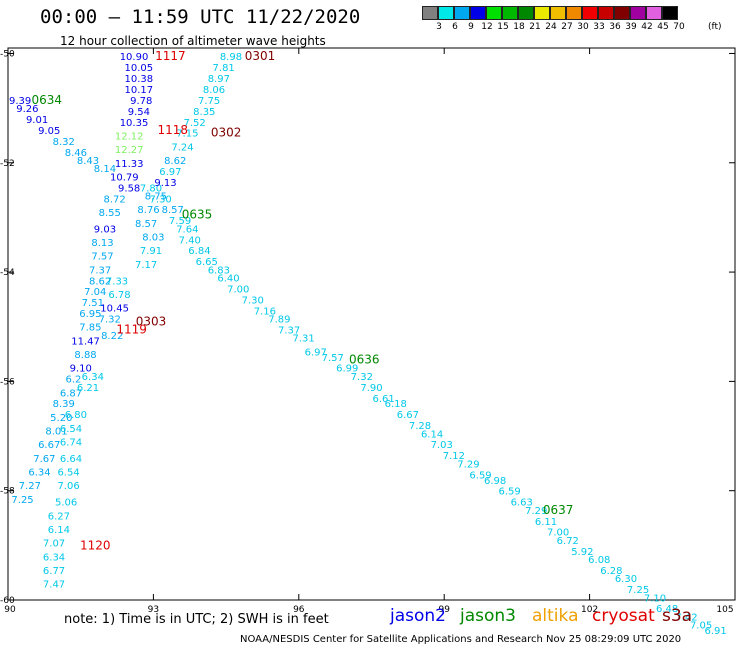 The image size is (740, 650). What do you see at coordinates (105, 169) in the screenshot?
I see `wave-height-value: 8.14` at bounding box center [105, 169].